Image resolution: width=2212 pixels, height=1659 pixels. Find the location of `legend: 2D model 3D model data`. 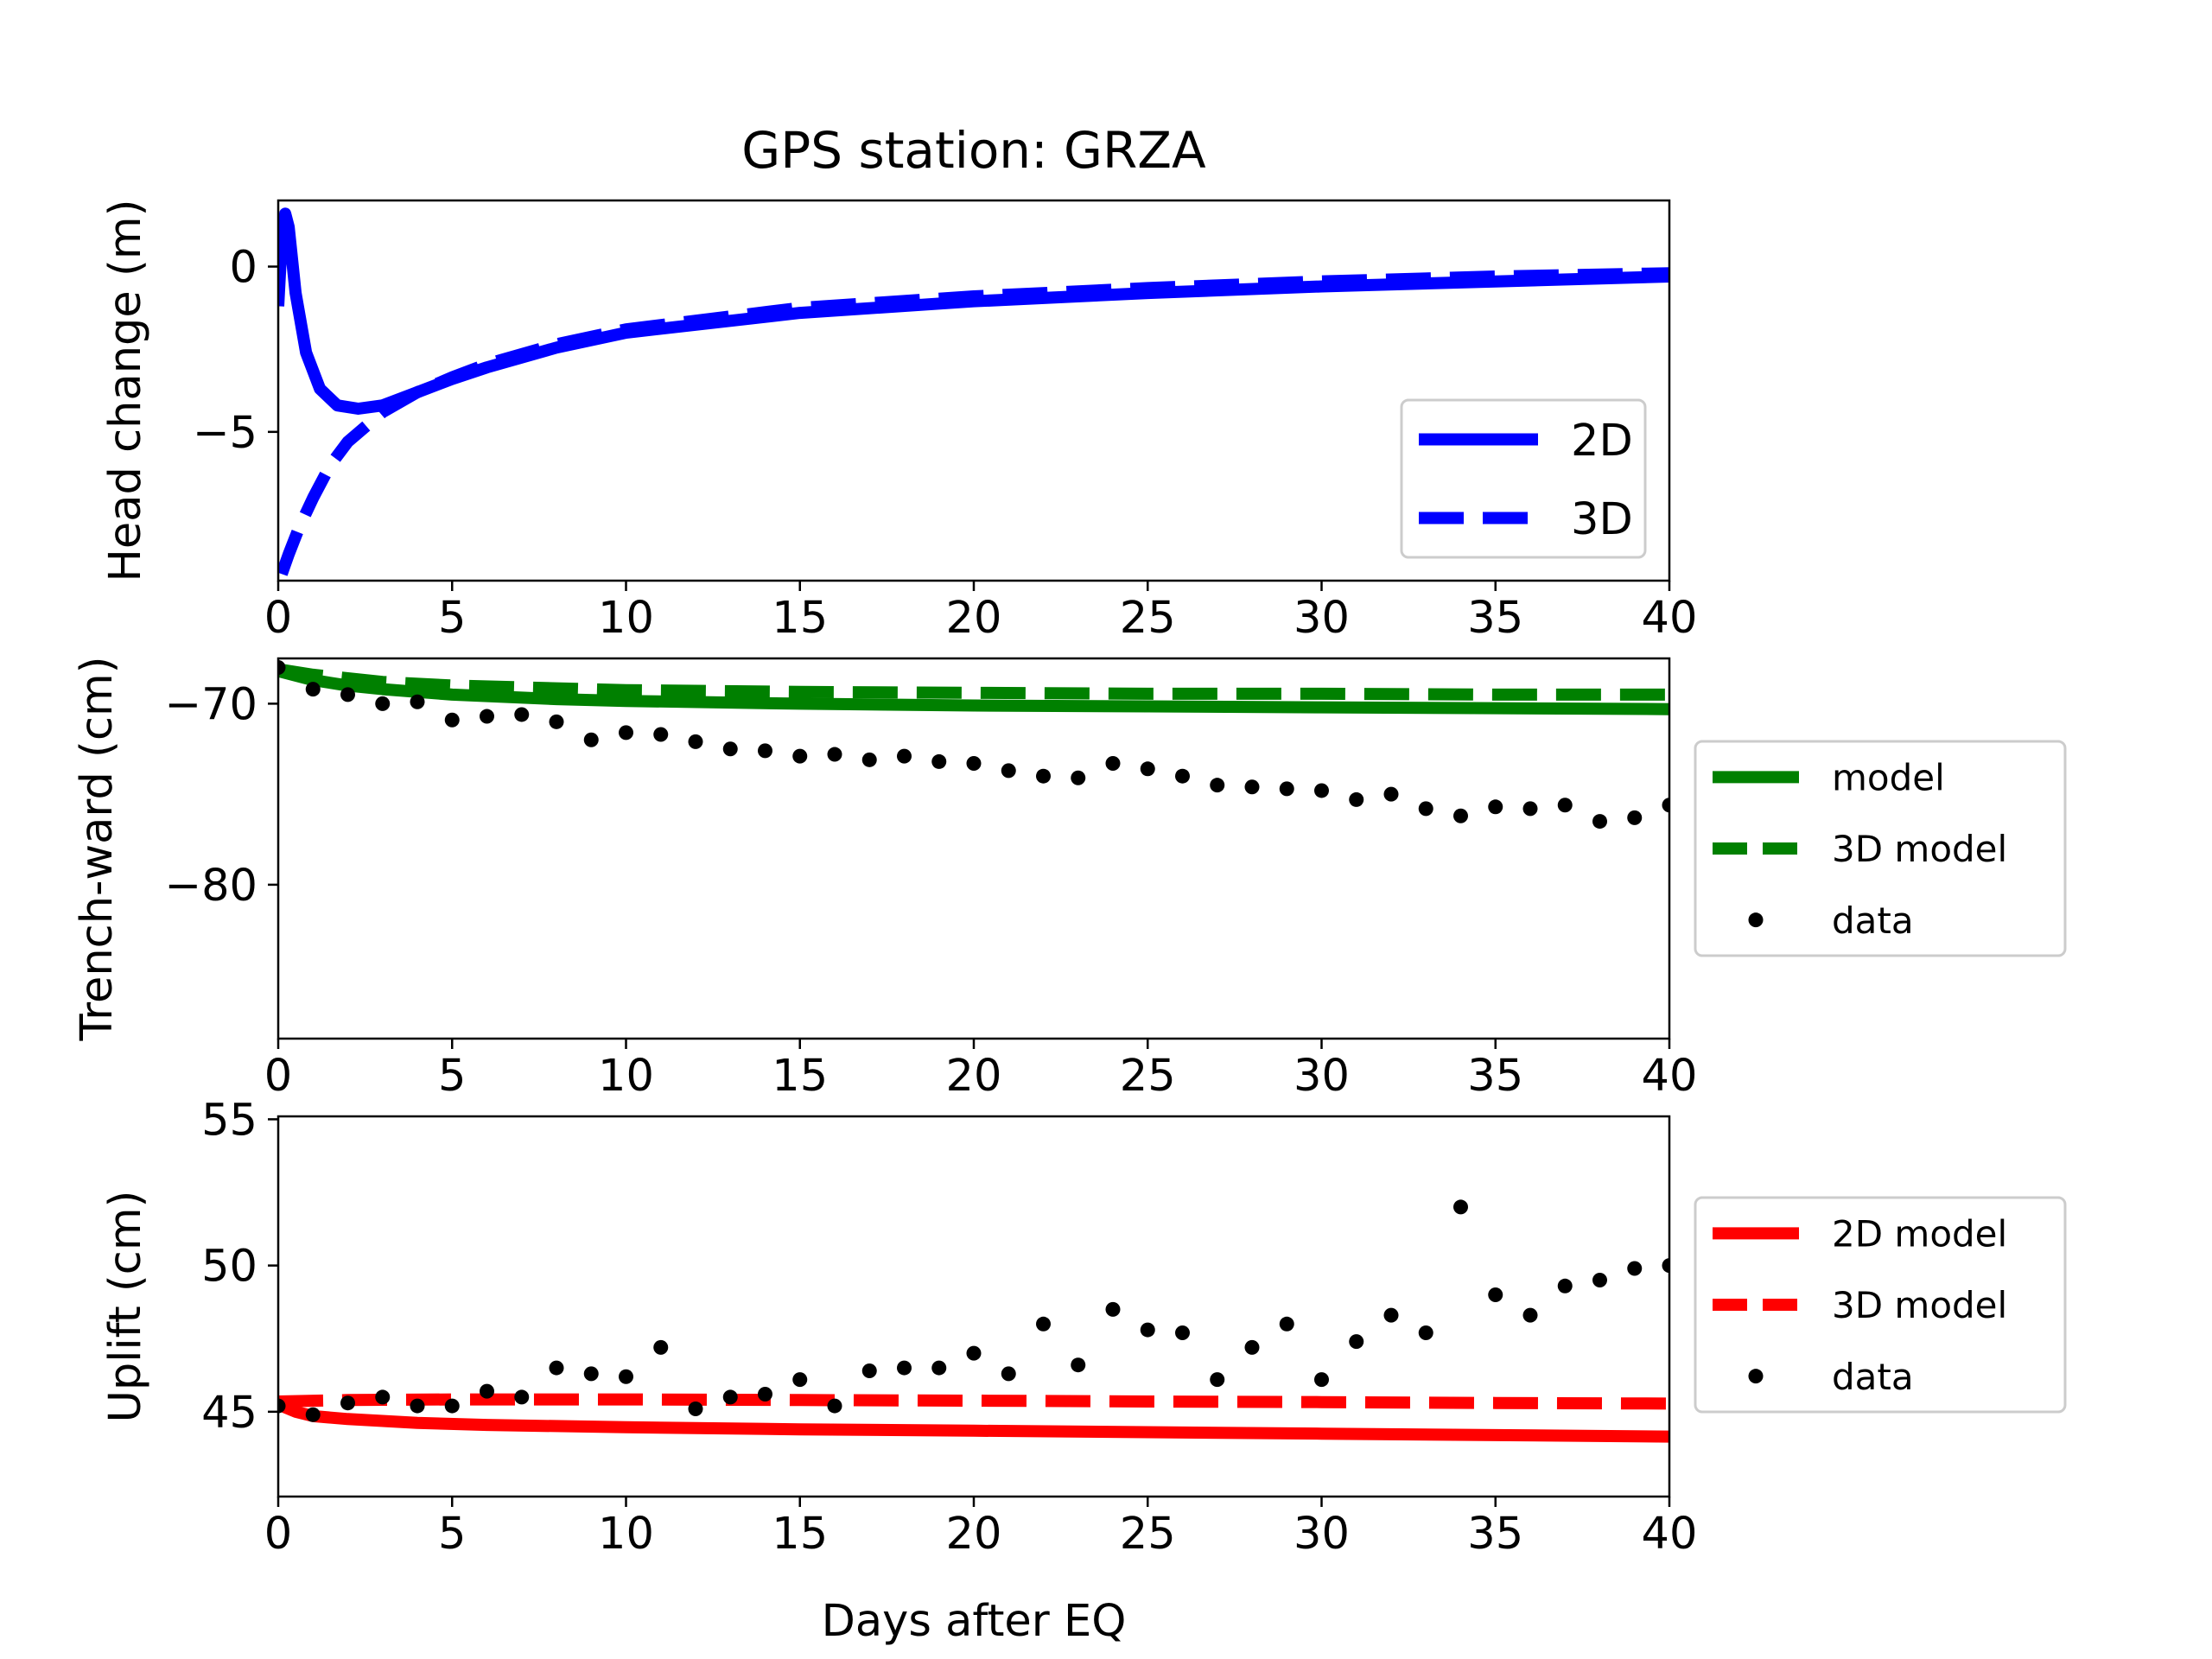

legend: 2D model 3D model data is located at coordinates (1881, 1305).